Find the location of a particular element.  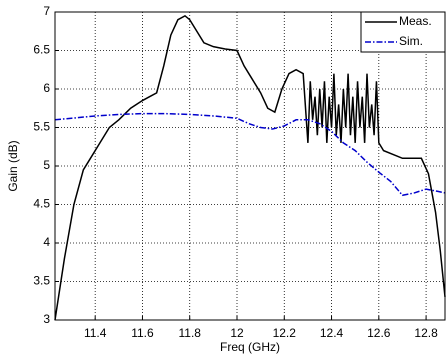

x-axis-label: Freq (GHz) is located at coordinates (250, 347).